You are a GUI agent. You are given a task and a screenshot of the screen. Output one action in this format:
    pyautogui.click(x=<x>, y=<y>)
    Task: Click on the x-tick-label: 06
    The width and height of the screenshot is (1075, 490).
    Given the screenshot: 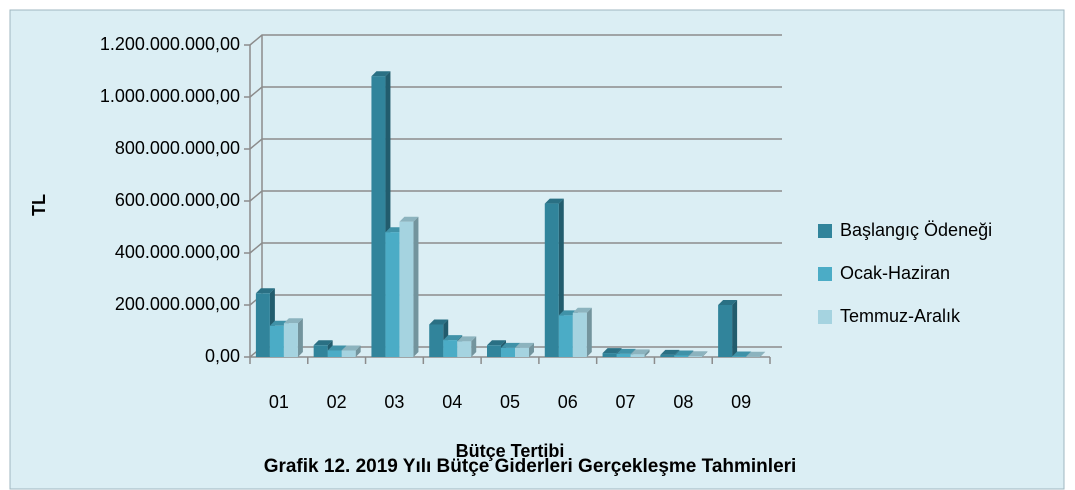 What is the action you would take?
    pyautogui.click(x=568, y=402)
    